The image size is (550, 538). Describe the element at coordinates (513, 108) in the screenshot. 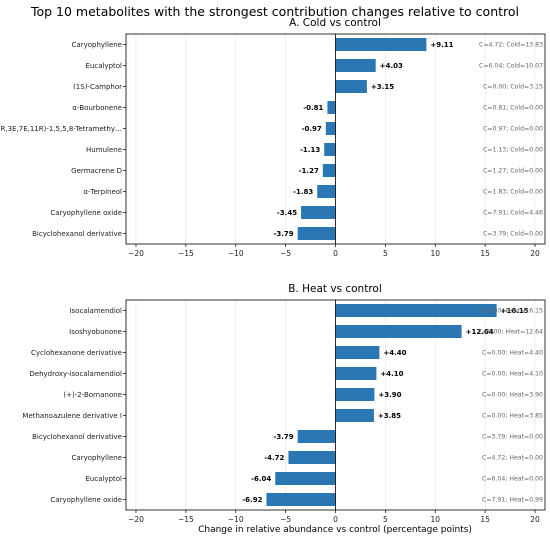

I see `panel-a-annotation: C=0.81; Cold=0.00` at that location.